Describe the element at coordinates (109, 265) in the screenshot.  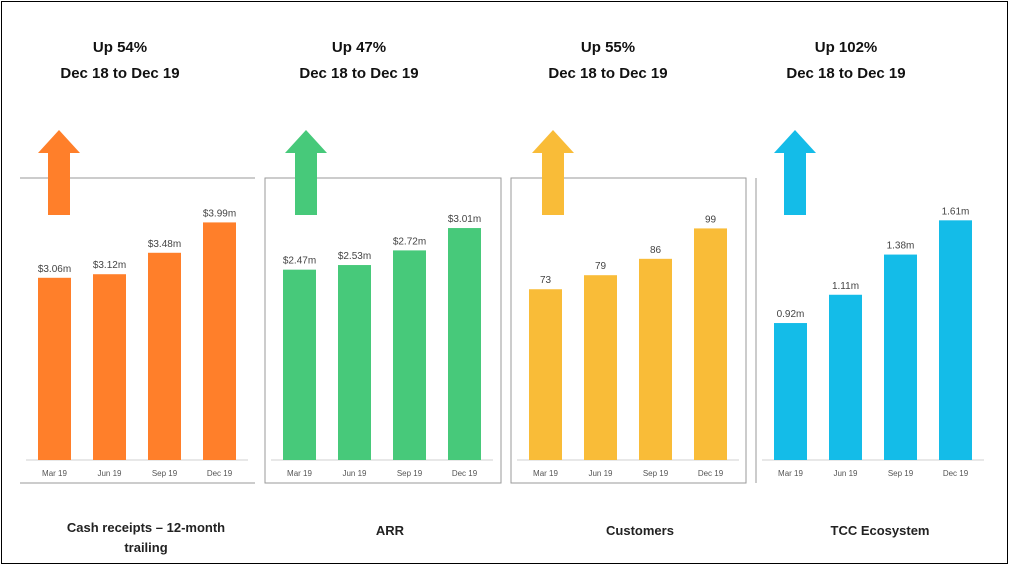
I see `data-label: $3.12m` at that location.